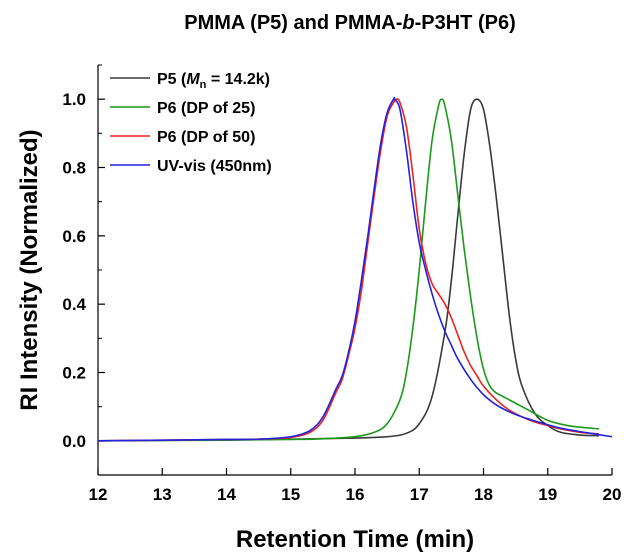 This screenshot has width=627, height=554. What do you see at coordinates (290, 494) in the screenshot?
I see `x-tick-label-3: 15` at bounding box center [290, 494].